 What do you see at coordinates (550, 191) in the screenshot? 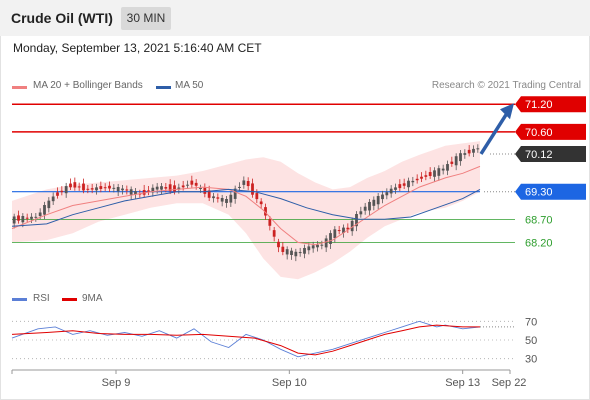
I see `level-tag-69.30` at bounding box center [550, 191].